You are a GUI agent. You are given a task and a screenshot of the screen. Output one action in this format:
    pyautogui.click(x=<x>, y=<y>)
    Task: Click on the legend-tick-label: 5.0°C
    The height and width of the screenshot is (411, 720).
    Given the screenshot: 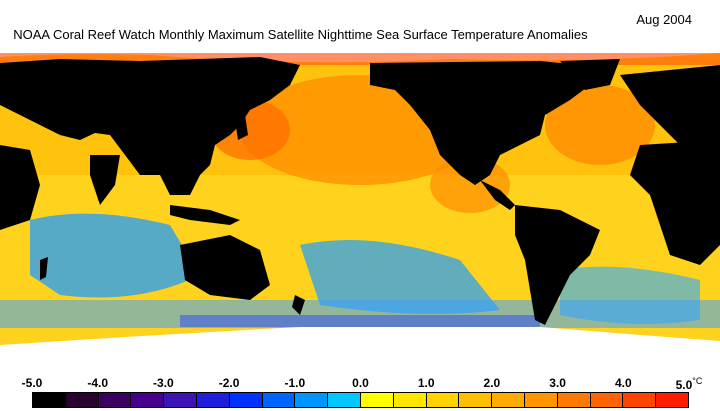 What is the action you would take?
    pyautogui.click(x=689, y=384)
    